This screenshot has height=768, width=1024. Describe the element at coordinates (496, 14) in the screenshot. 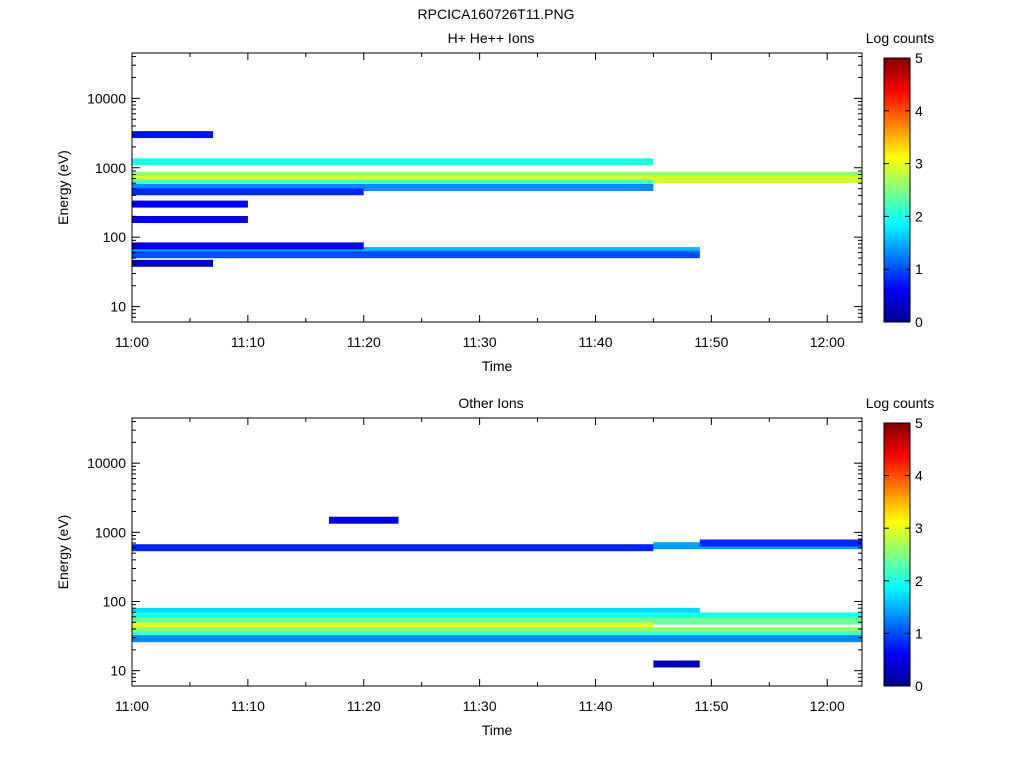

I see `figure-title: RPCICA160726T11.PNG` at that location.